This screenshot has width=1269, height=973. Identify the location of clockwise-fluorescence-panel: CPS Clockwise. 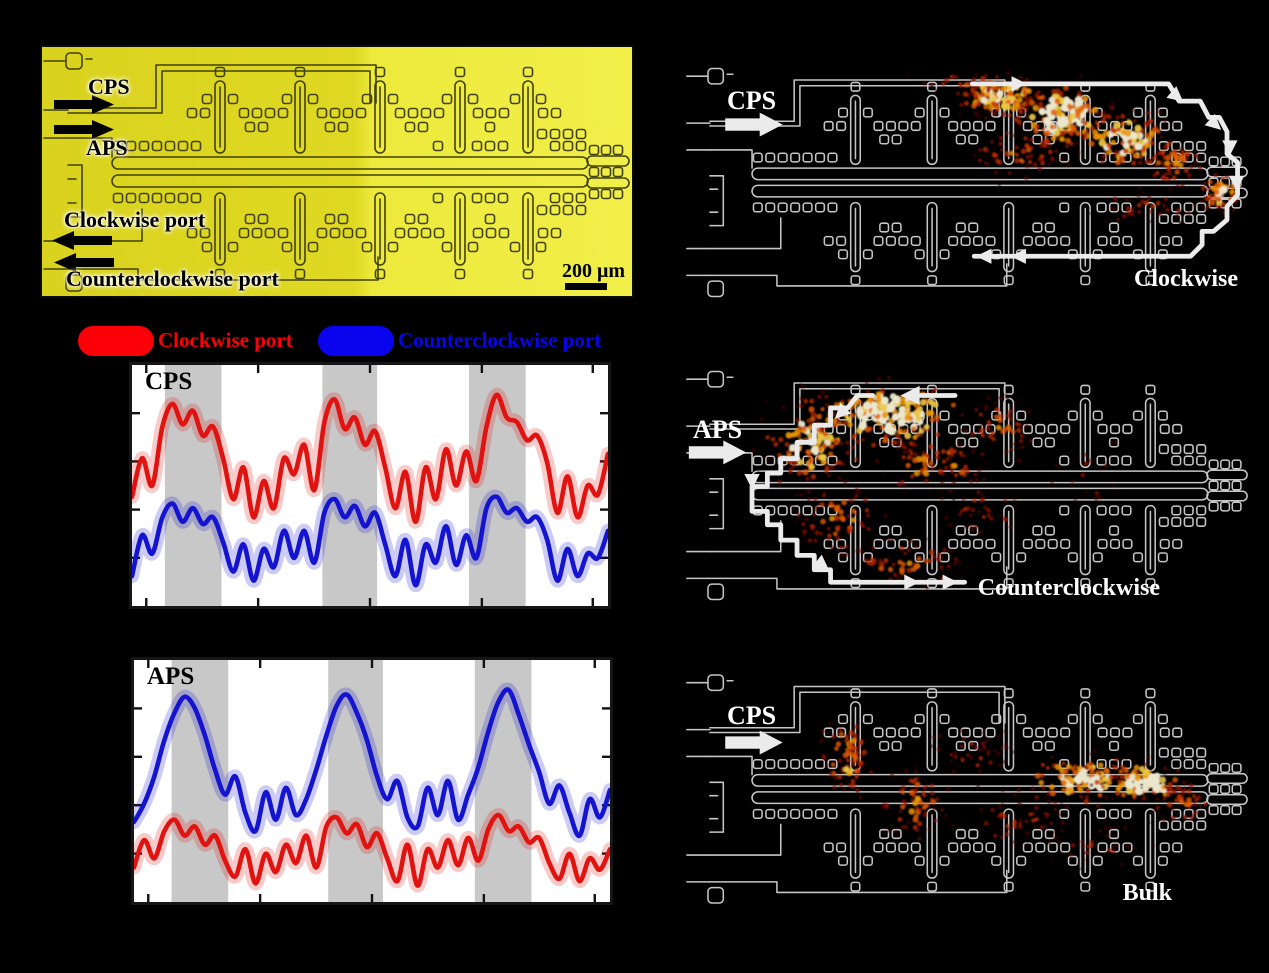
(967, 182).